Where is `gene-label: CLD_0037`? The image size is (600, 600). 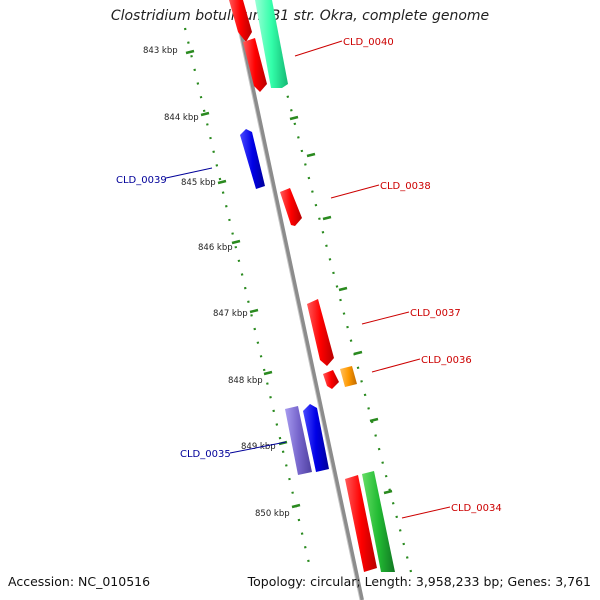
gene-label: CLD_0037 is located at coordinates (435, 313).